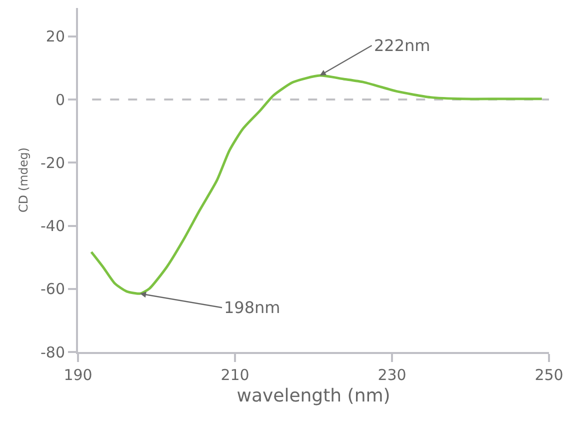  What do you see at coordinates (52, 289) in the screenshot?
I see `y-tick-label: -60` at bounding box center [52, 289].